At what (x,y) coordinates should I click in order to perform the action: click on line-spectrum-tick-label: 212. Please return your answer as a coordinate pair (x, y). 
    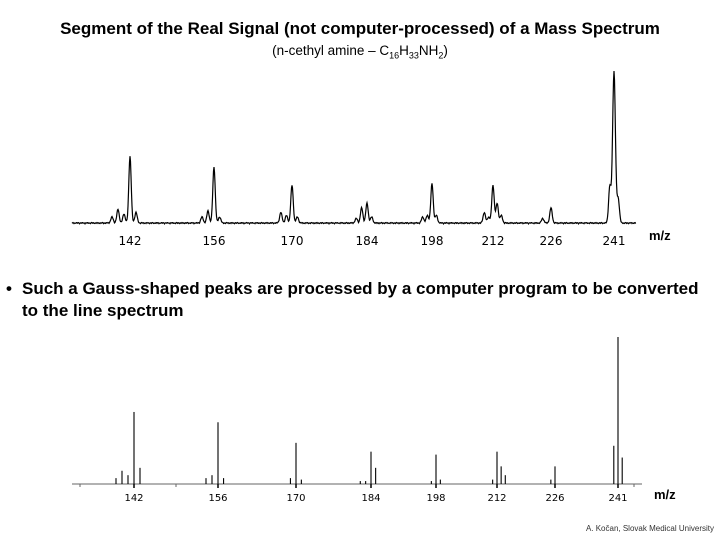
    Looking at the image, I should click on (496, 498).